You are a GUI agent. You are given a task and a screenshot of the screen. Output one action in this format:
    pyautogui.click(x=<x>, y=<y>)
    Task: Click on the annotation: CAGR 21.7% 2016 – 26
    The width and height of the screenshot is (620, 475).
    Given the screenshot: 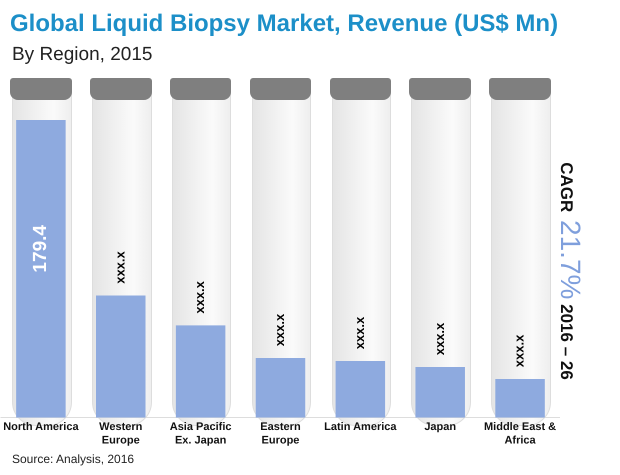 What is the action you would take?
    pyautogui.click(x=570, y=271)
    